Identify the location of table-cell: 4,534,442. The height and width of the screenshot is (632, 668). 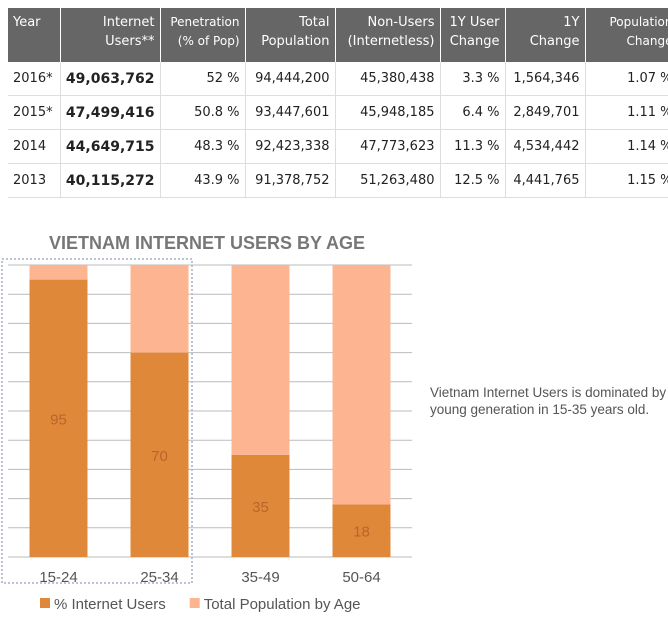
(545, 146).